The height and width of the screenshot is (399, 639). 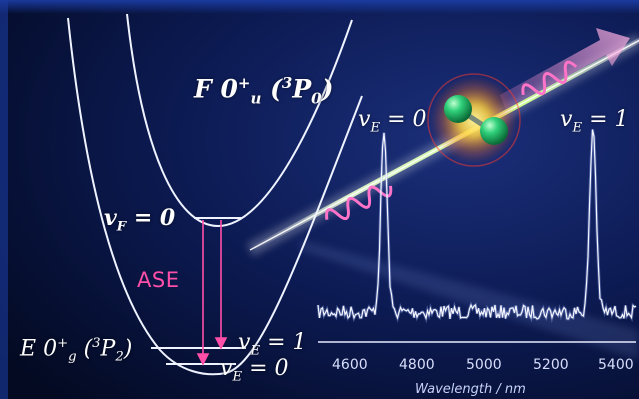 I want to click on ase-transition-arrows, so click(x=212, y=293).